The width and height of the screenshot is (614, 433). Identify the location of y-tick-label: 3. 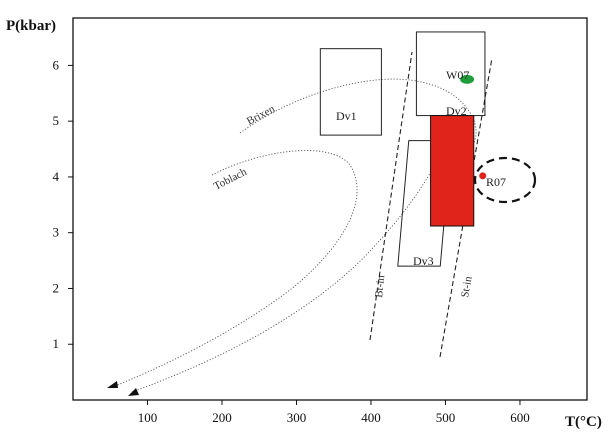
(56, 232).